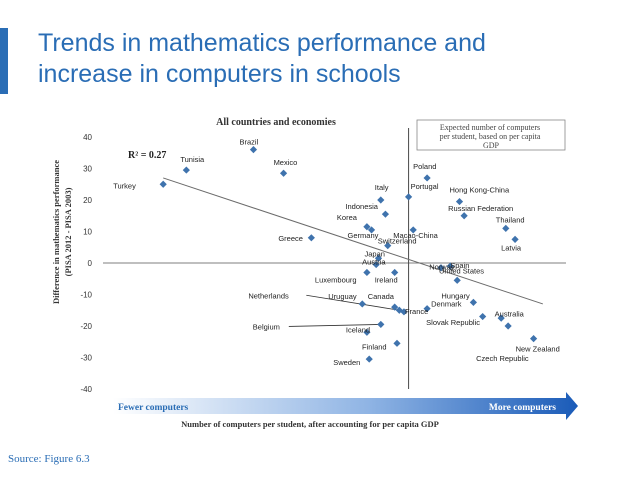  Describe the element at coordinates (427, 178) in the screenshot. I see `point-poland` at that location.